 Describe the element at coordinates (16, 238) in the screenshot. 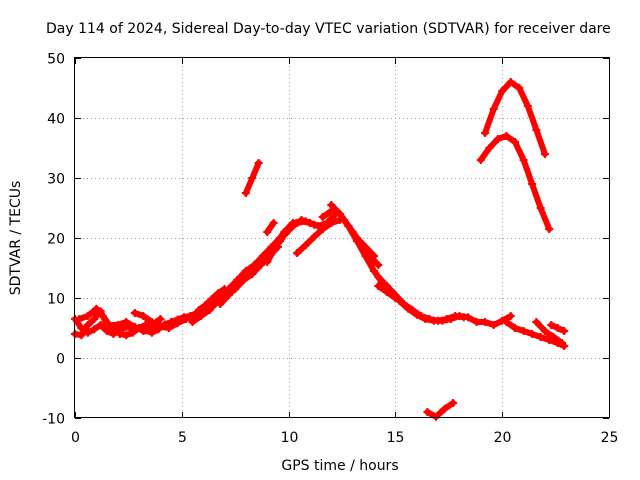

I see `y-axis-label: SDTVAR / TECUs` at that location.